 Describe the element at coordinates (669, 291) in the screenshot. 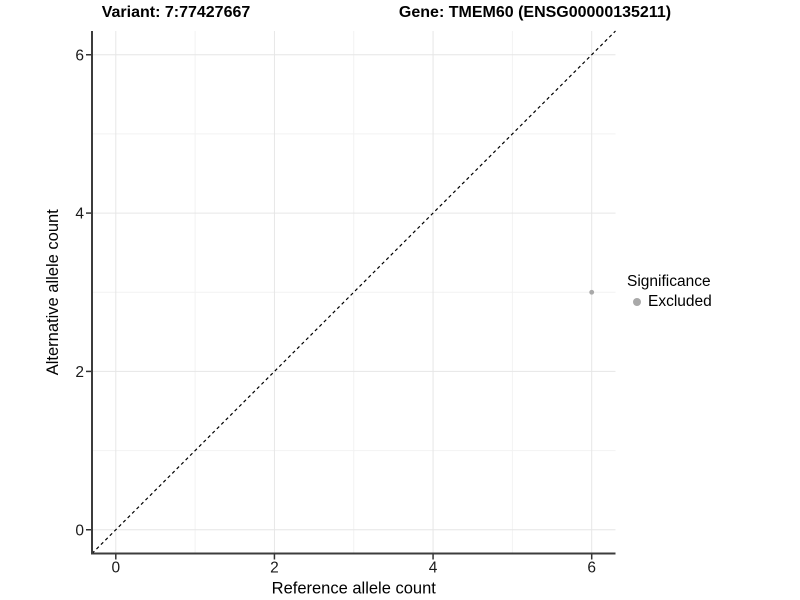

I see `legend: Significance Excluded` at that location.